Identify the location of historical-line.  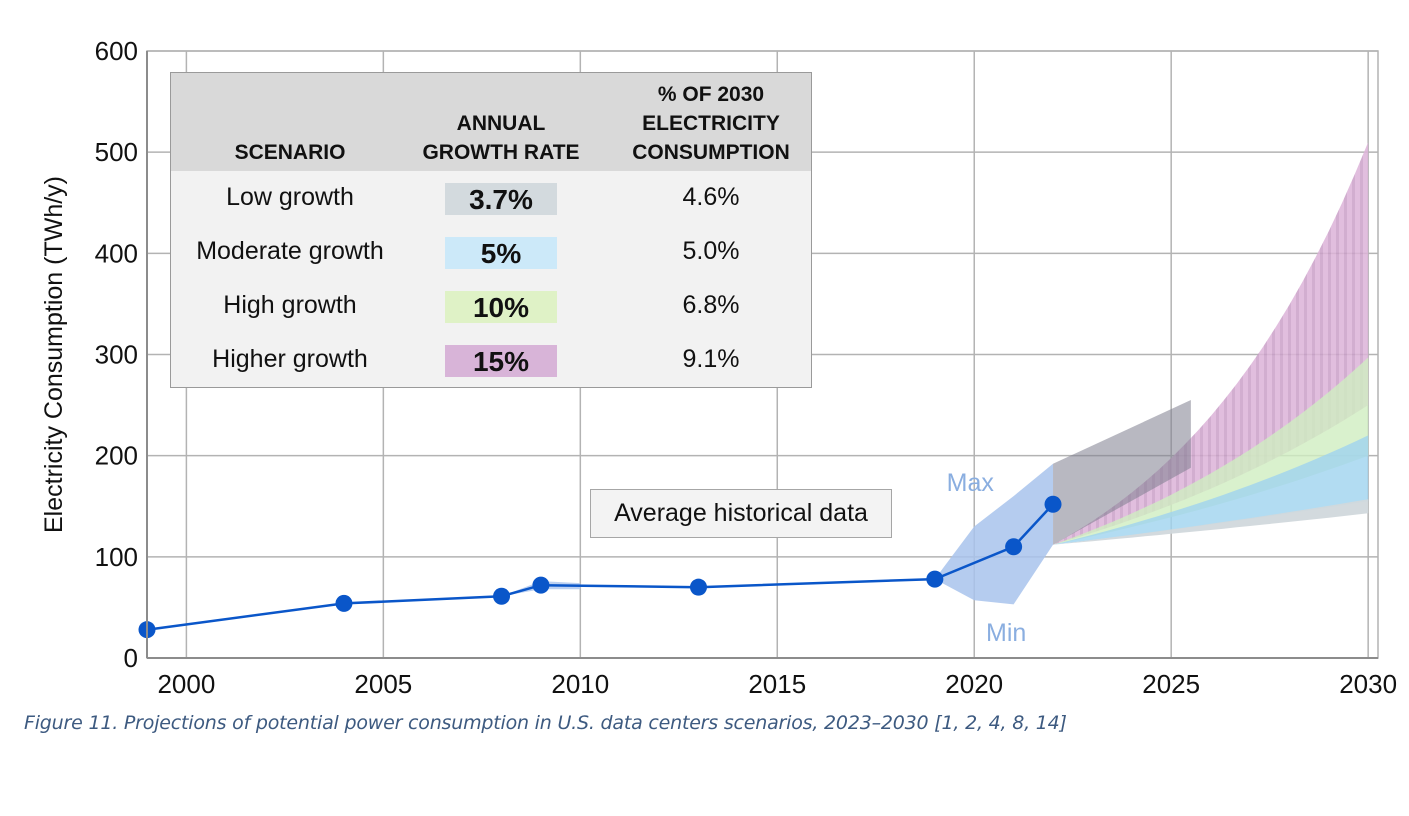
(600, 567).